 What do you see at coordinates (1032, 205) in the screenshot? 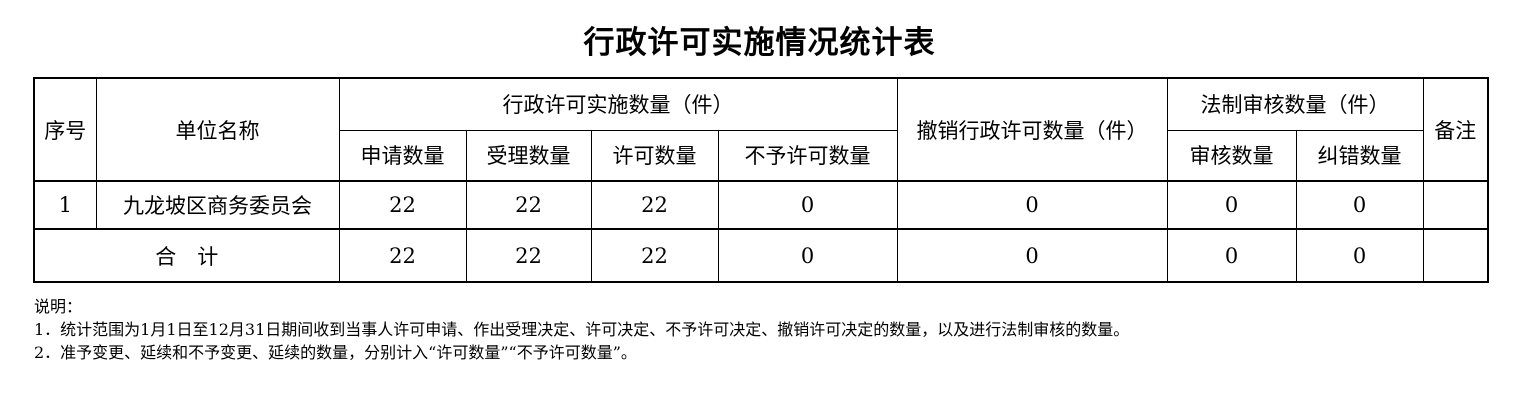
I see `cell-revoke: 0` at bounding box center [1032, 205].